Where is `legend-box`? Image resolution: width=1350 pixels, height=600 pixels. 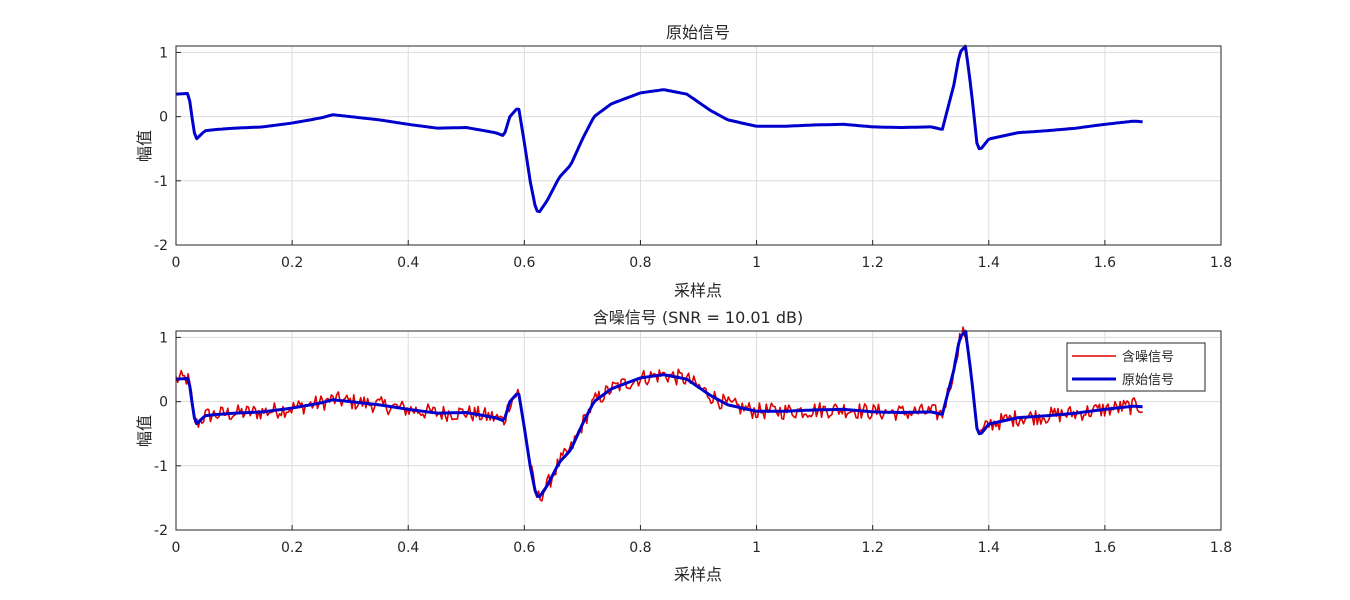 legend-box is located at coordinates (1136, 367).